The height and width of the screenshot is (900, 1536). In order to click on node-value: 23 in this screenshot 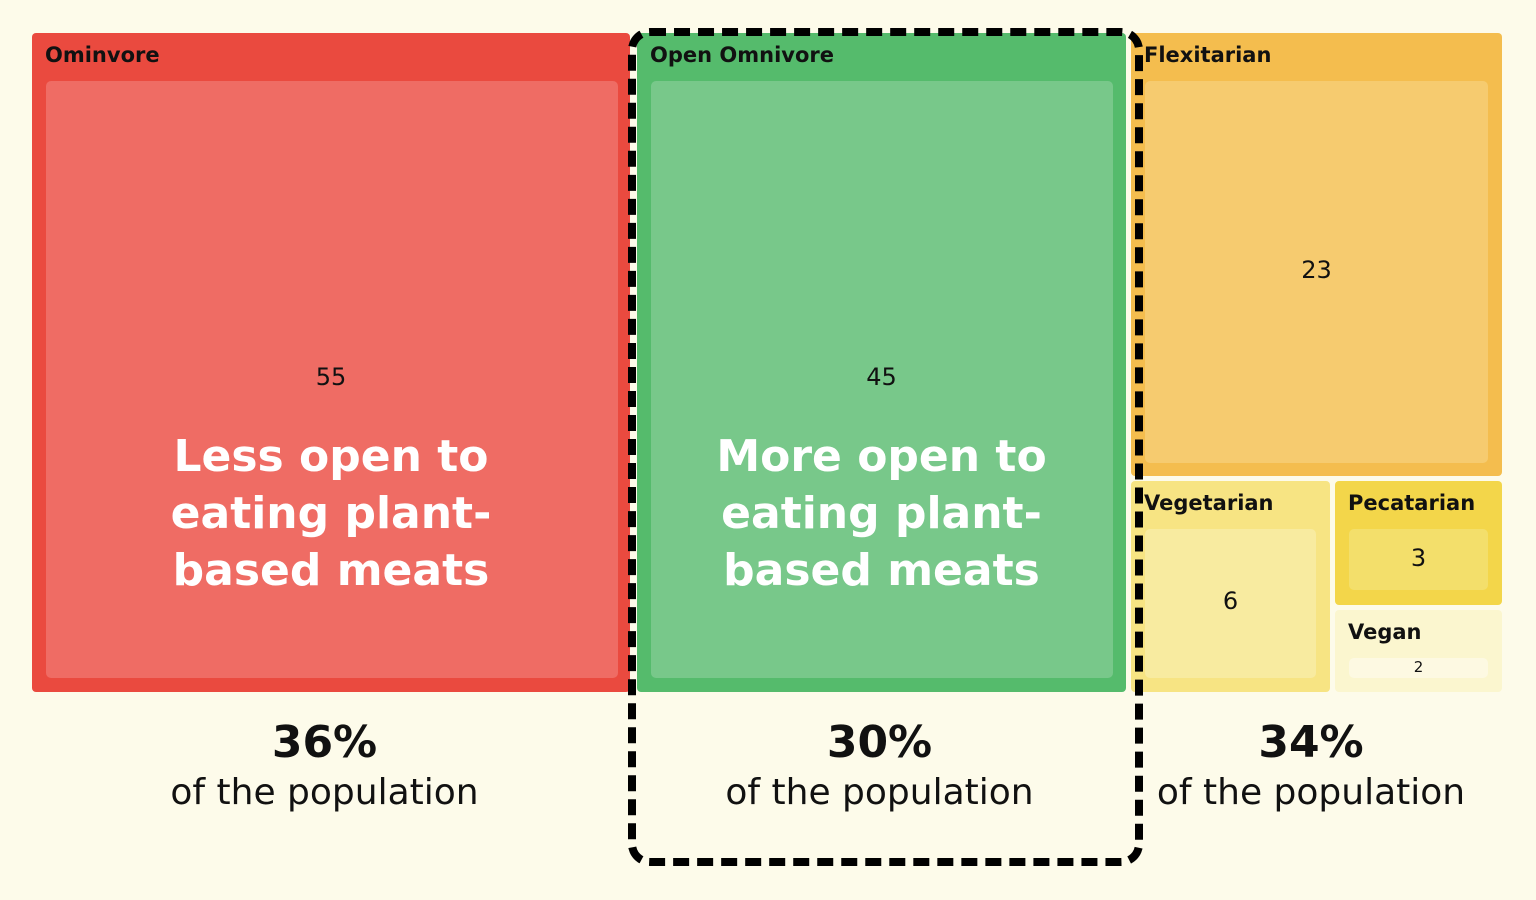, I will do `click(1316, 270)`.